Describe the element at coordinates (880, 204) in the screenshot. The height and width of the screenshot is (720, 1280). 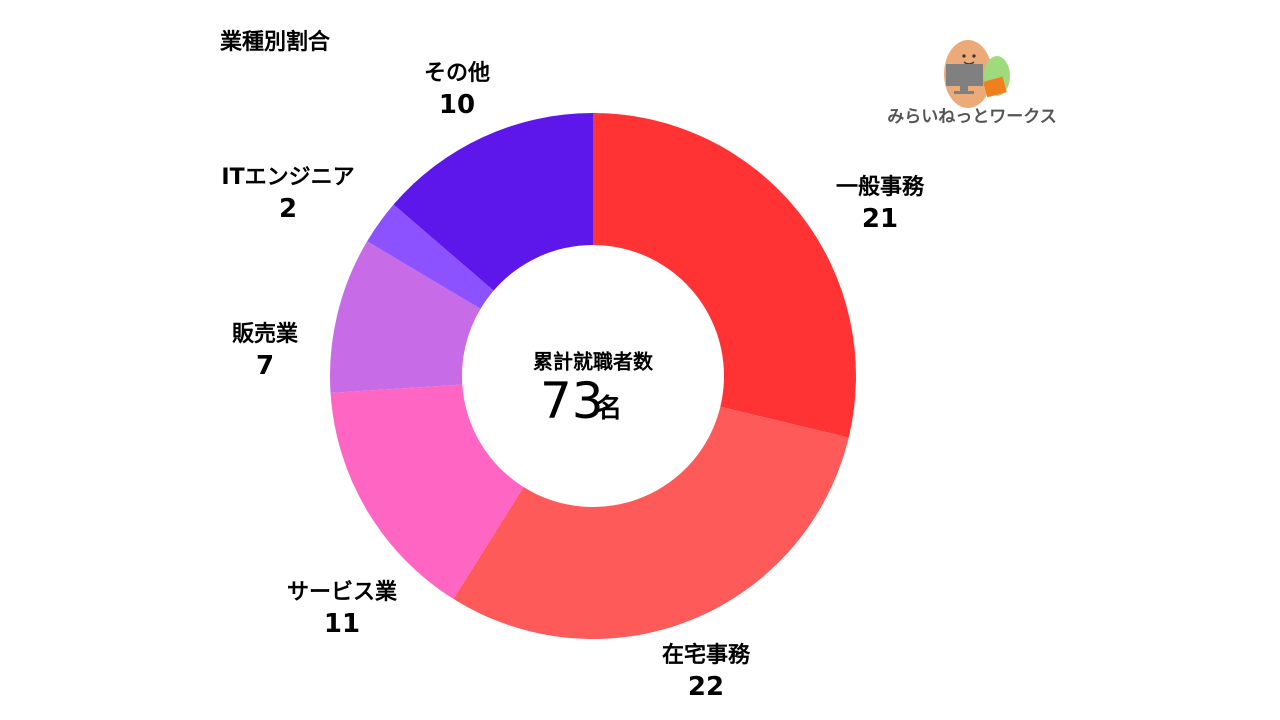
I see `slice-label: 一般事務 21` at that location.